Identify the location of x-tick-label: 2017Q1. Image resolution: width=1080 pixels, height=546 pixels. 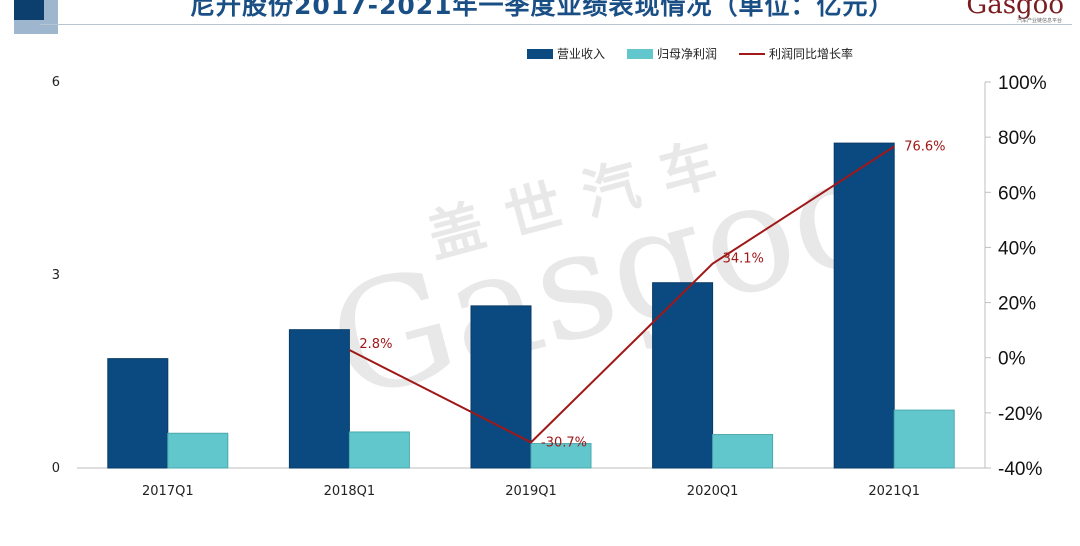
(168, 491).